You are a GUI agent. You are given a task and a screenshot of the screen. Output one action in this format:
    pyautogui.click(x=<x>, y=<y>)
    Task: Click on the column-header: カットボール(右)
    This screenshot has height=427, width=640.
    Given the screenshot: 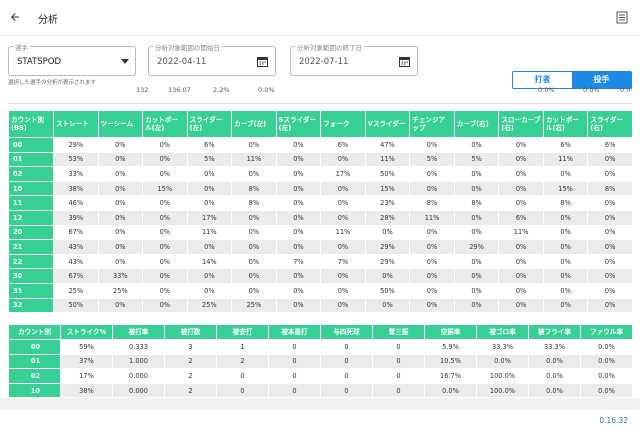 What is the action you would take?
    pyautogui.click(x=565, y=124)
    